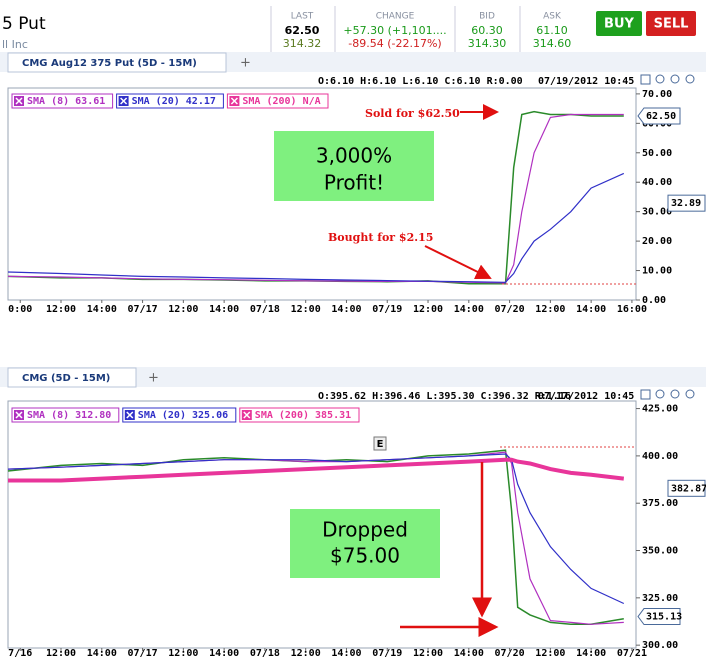 Image resolution: width=706 pixels, height=659 pixels. I want to click on tab-label: CMG Aug12 375 Put (5D - 15M), so click(109, 63).